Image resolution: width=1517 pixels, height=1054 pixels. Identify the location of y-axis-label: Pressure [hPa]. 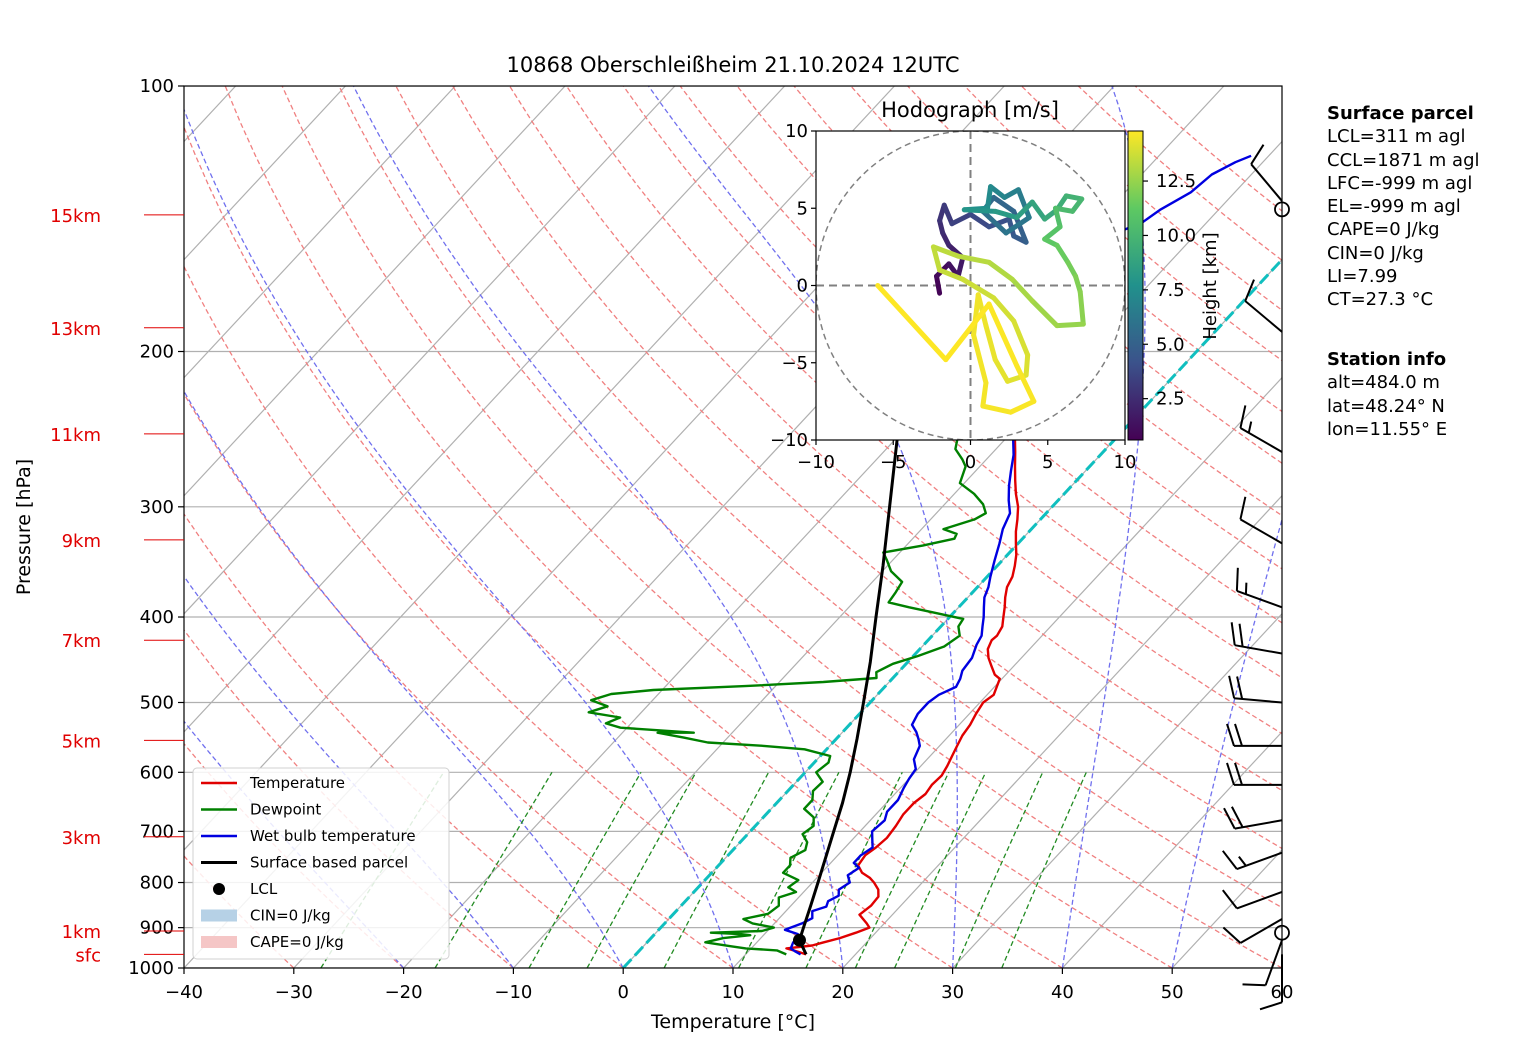
(24, 527).